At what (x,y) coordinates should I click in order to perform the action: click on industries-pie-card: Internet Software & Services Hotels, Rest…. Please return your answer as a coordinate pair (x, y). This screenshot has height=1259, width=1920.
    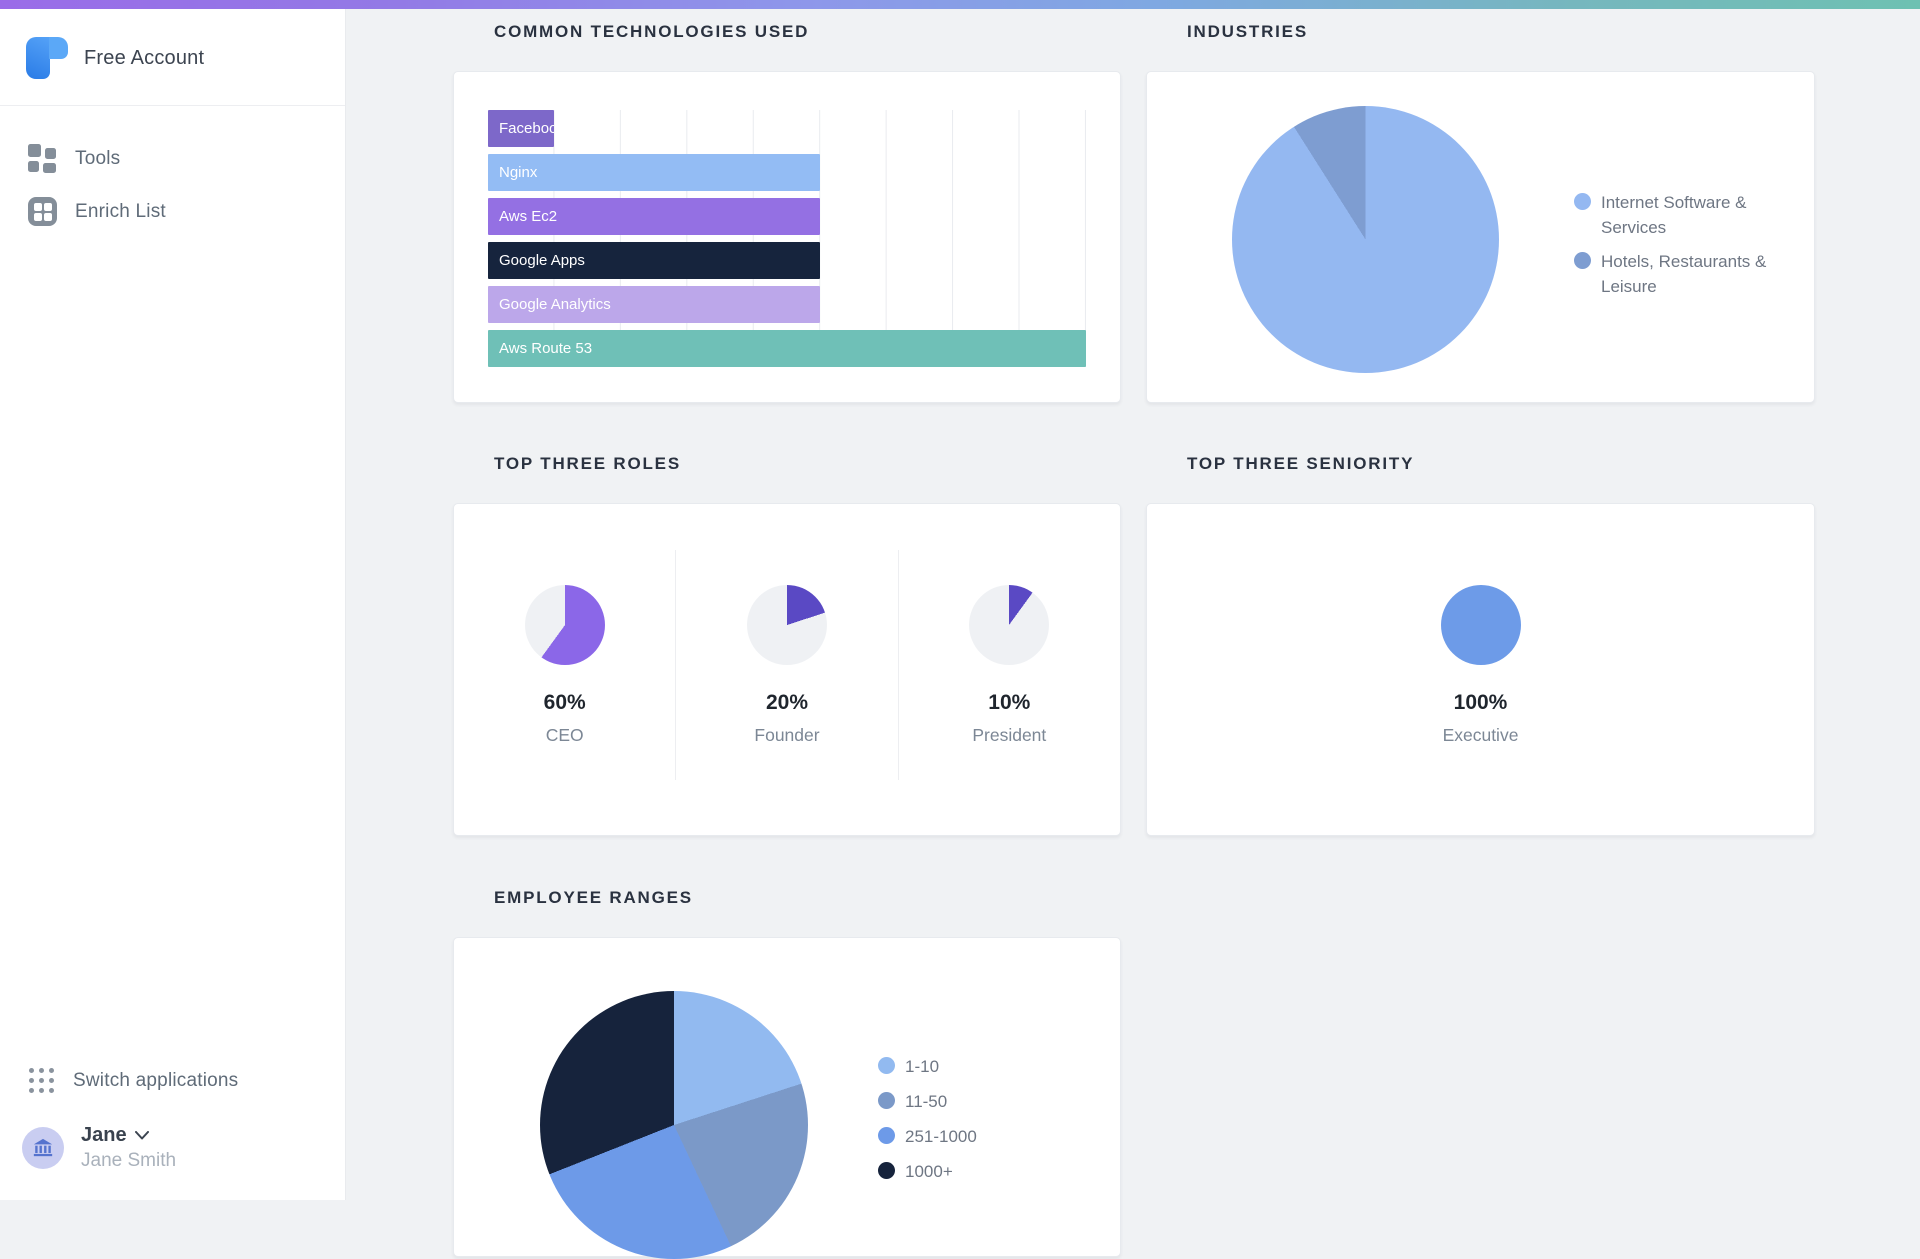
    Looking at the image, I should click on (1480, 237).